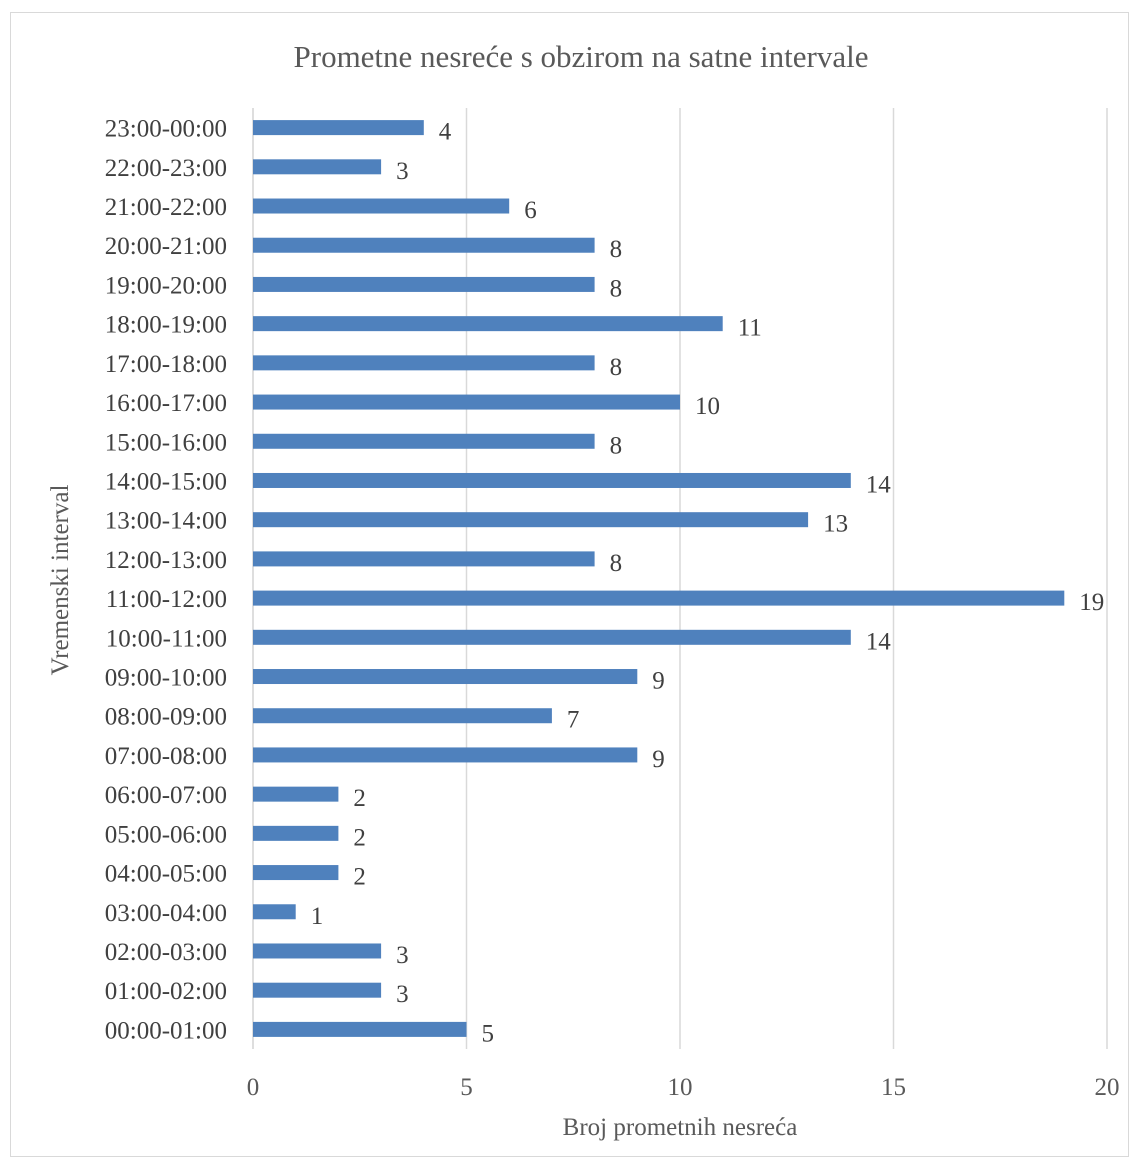 The width and height of the screenshot is (1140, 1167). Describe the element at coordinates (466, 1087) in the screenshot. I see `x-tick-label: 5` at that location.